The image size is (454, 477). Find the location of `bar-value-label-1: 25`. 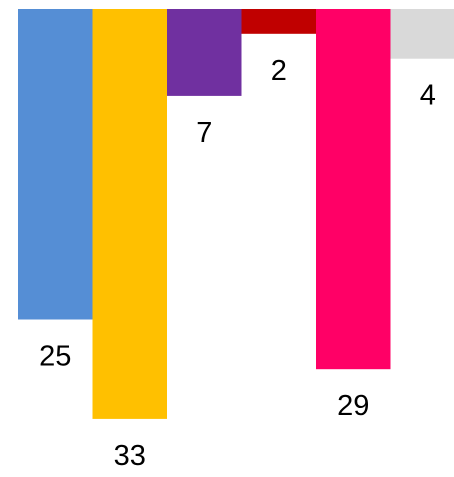

bar-value-label-1: 25 is located at coordinates (55, 357).